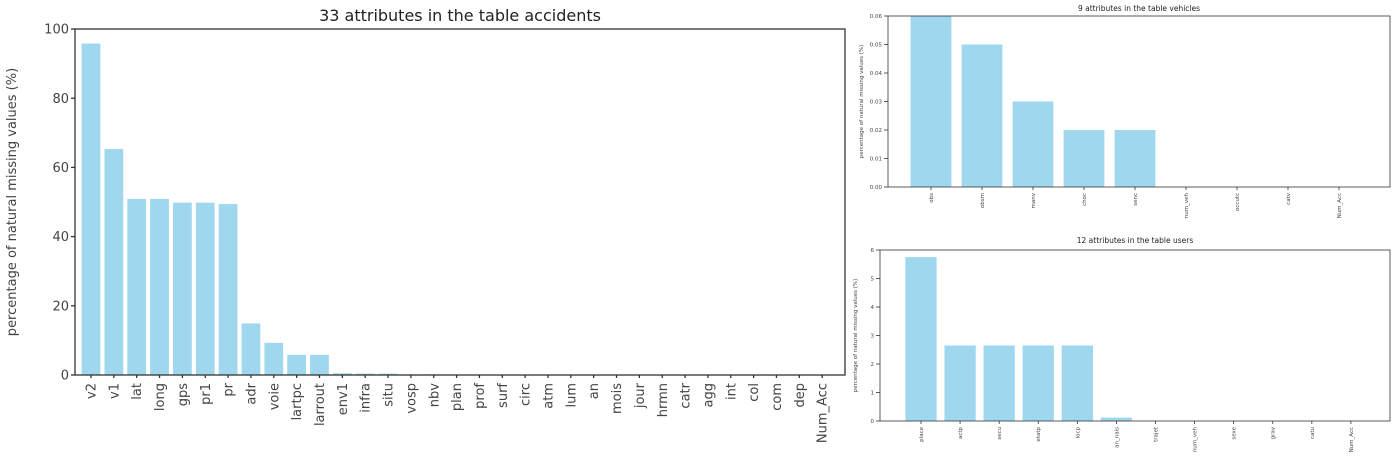 The width and height of the screenshot is (1400, 459). Describe the element at coordinates (873, 279) in the screenshot. I see `y-tick-label-users: 5` at that location.